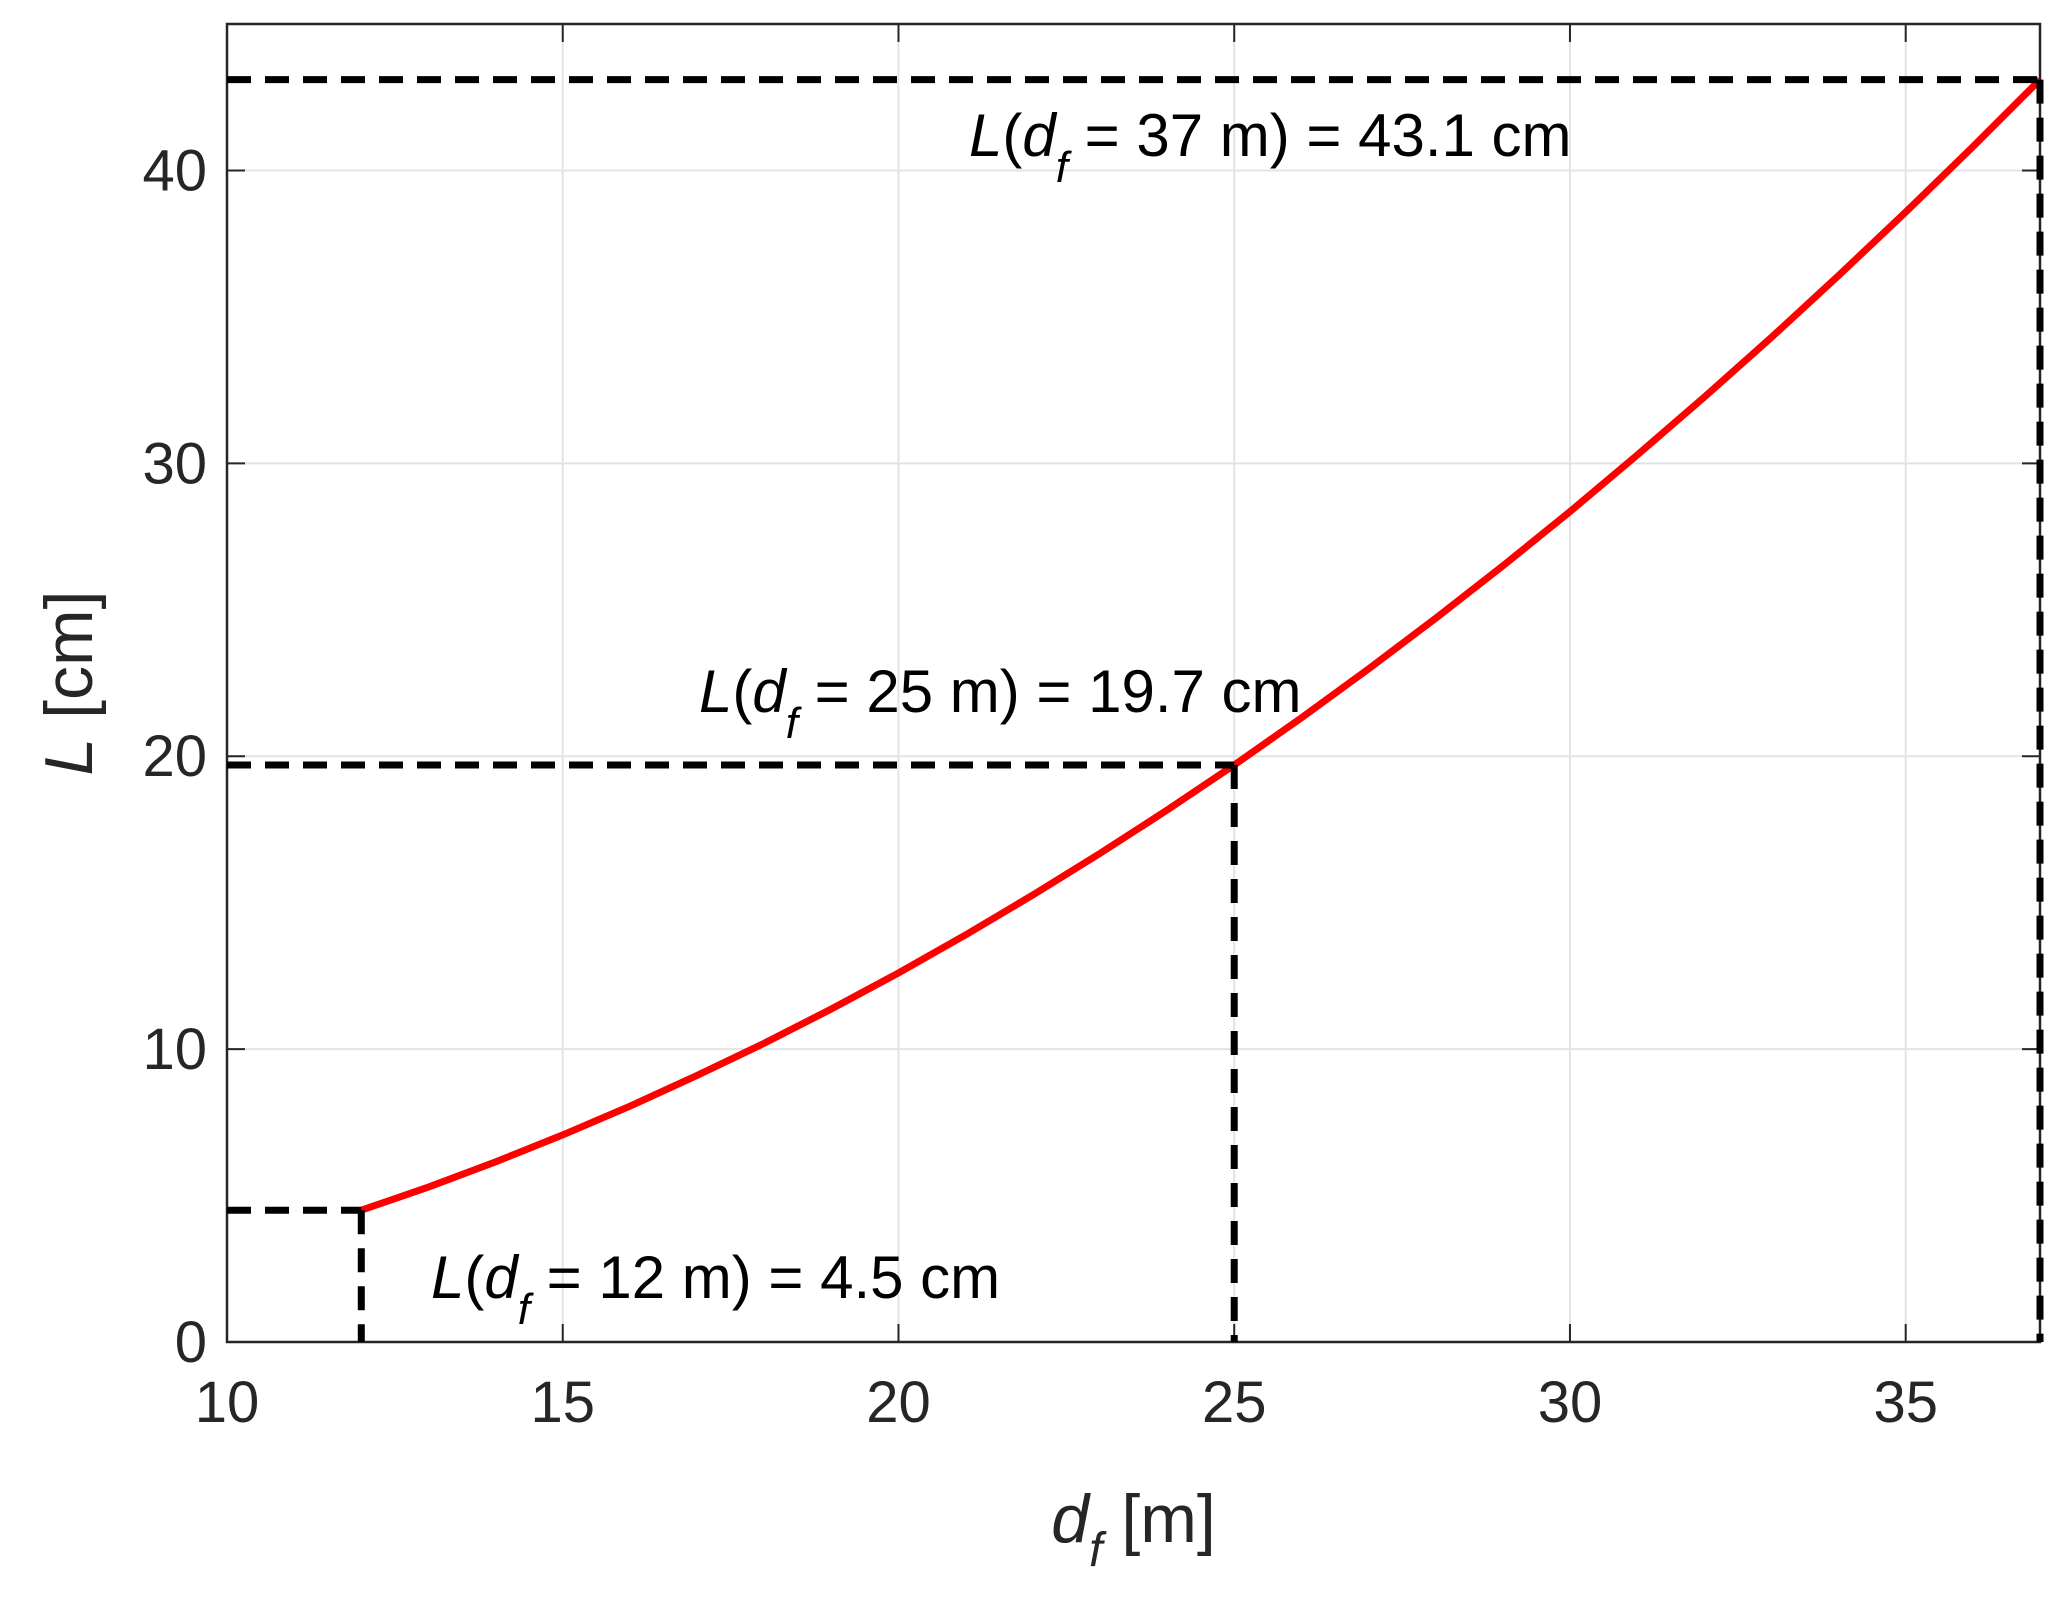 The width and height of the screenshot is (2067, 1616). I want to click on x-tick-label: 25, so click(1234, 1402).